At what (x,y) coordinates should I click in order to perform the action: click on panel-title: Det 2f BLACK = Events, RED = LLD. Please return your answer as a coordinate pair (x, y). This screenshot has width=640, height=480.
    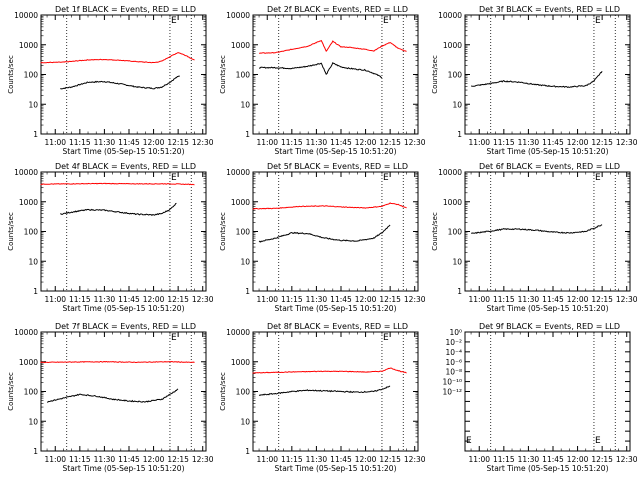
    Looking at the image, I should click on (337, 9).